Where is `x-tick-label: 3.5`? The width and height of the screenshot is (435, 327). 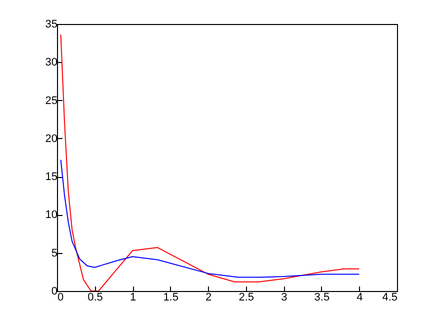 x-tick-label: 3.5 is located at coordinates (322, 298).